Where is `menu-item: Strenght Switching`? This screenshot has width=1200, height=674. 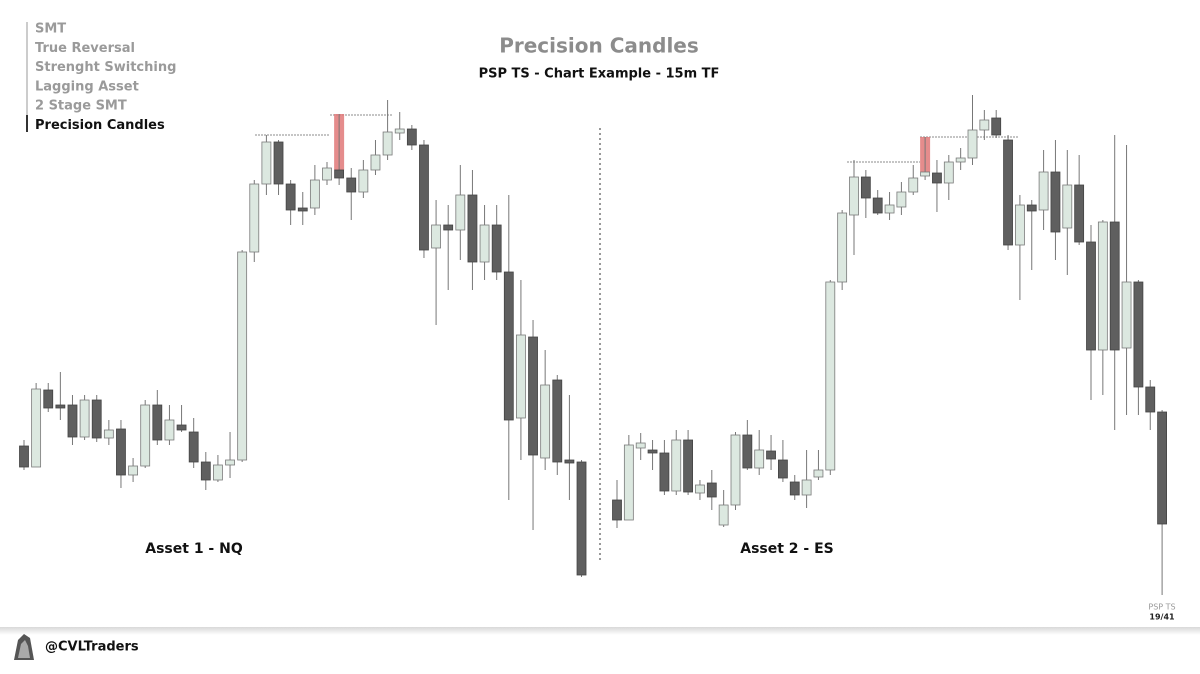
menu-item: Strenght Switching is located at coordinates (105, 67).